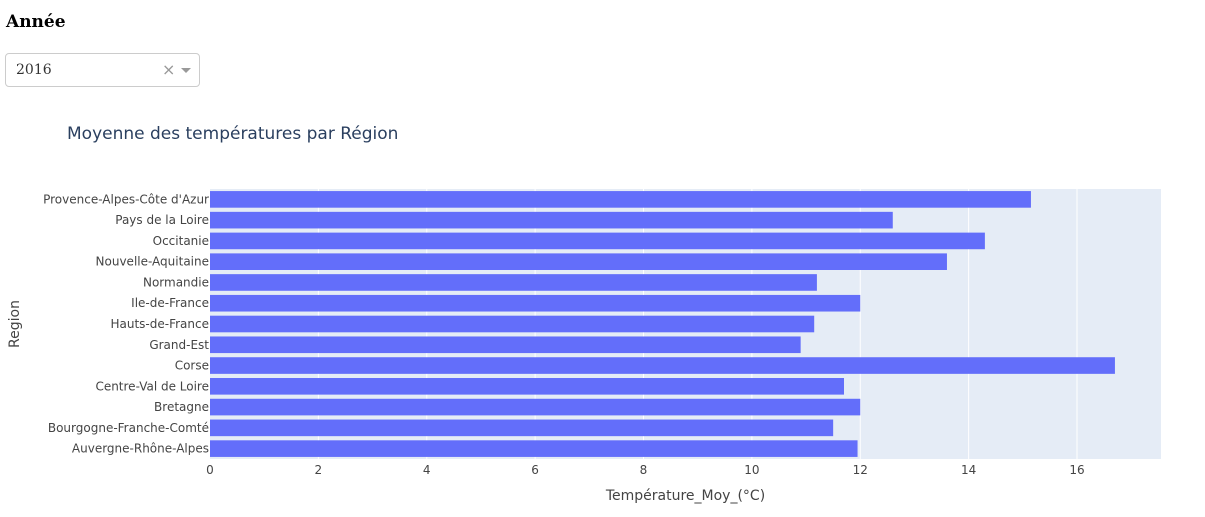 The height and width of the screenshot is (517, 1205). What do you see at coordinates (36, 22) in the screenshot?
I see `year-label: Année` at bounding box center [36, 22].